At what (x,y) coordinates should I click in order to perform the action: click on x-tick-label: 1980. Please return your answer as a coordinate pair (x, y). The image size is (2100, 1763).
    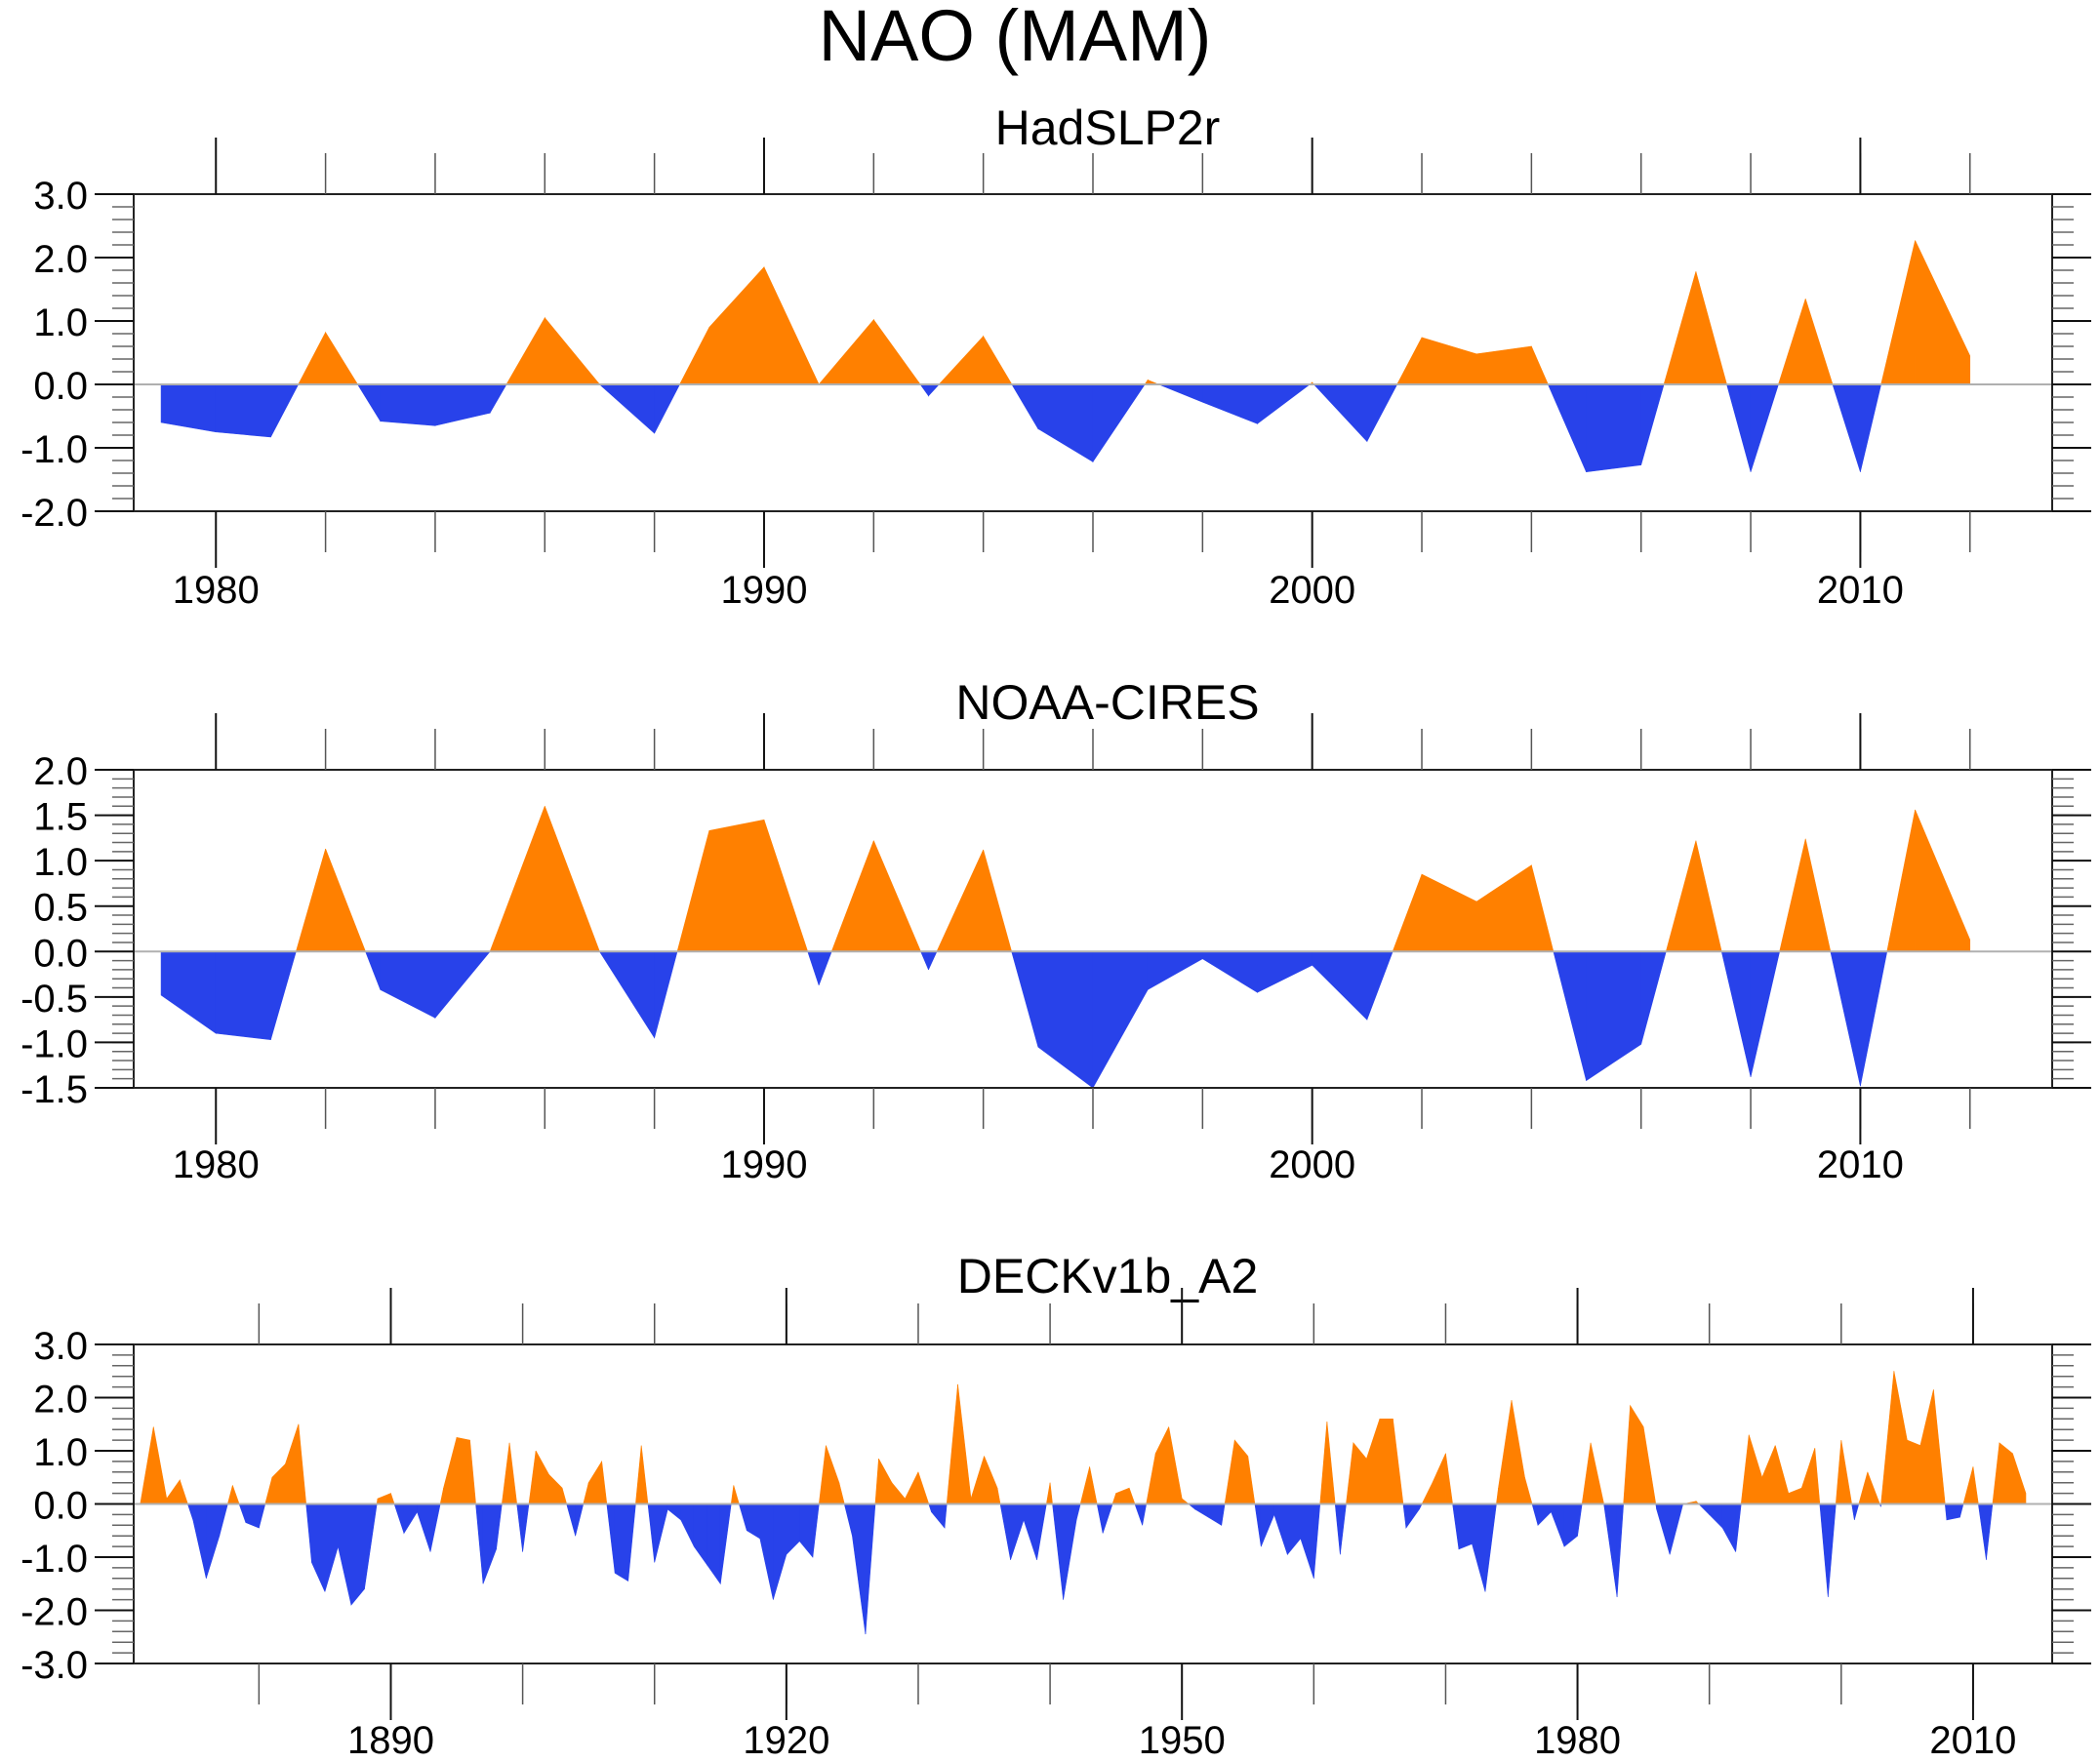
    Looking at the image, I should click on (216, 1164).